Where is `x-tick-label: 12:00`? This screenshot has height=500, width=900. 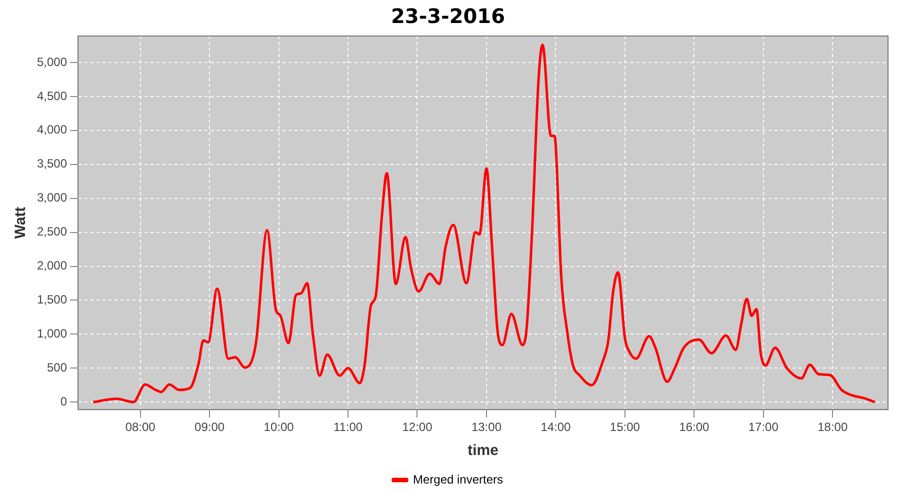
x-tick-label: 12:00 is located at coordinates (417, 427).